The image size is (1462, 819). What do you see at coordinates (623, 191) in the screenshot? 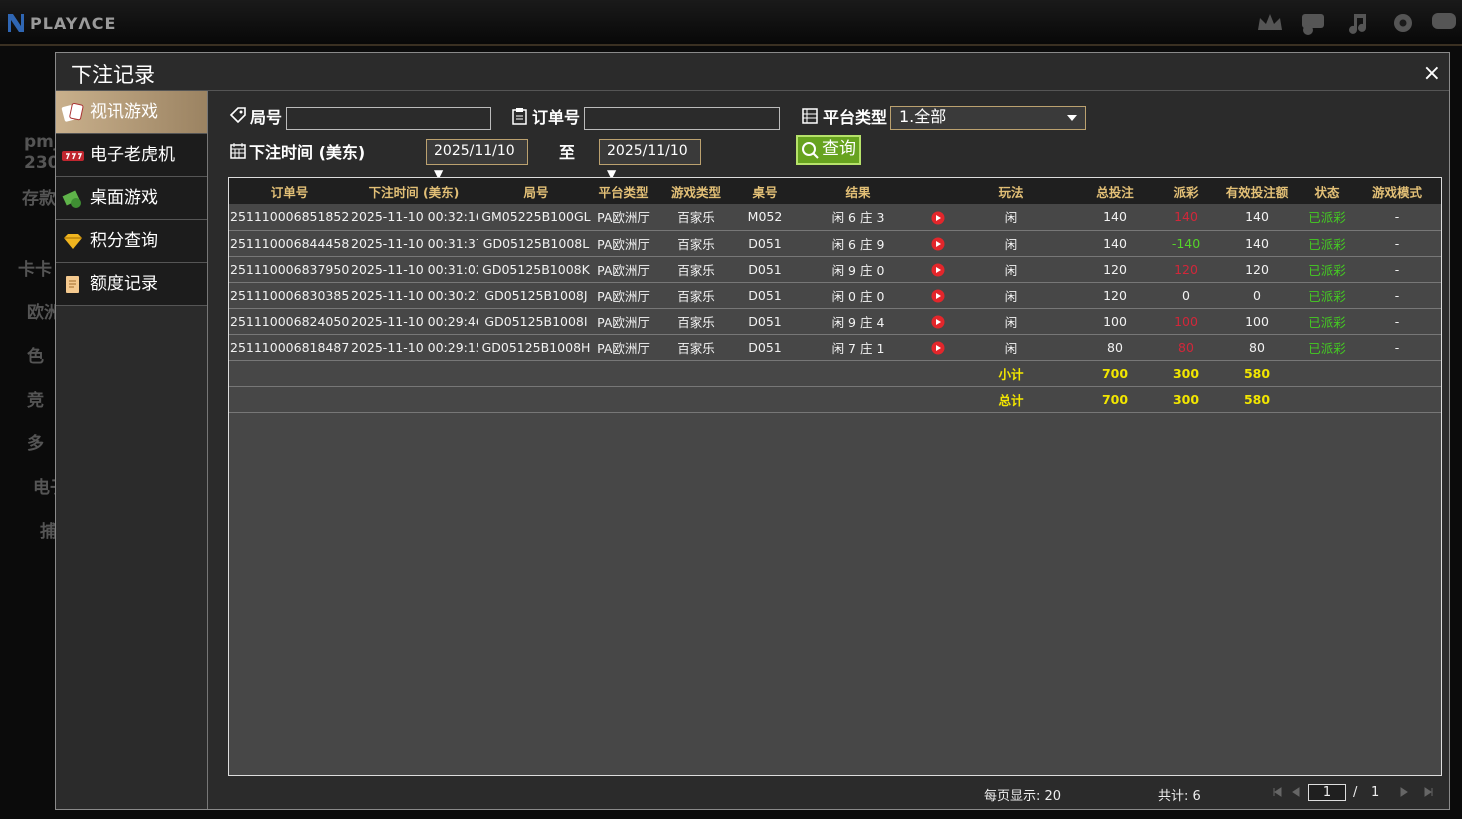
I see `column-header: 平台类型` at bounding box center [623, 191].